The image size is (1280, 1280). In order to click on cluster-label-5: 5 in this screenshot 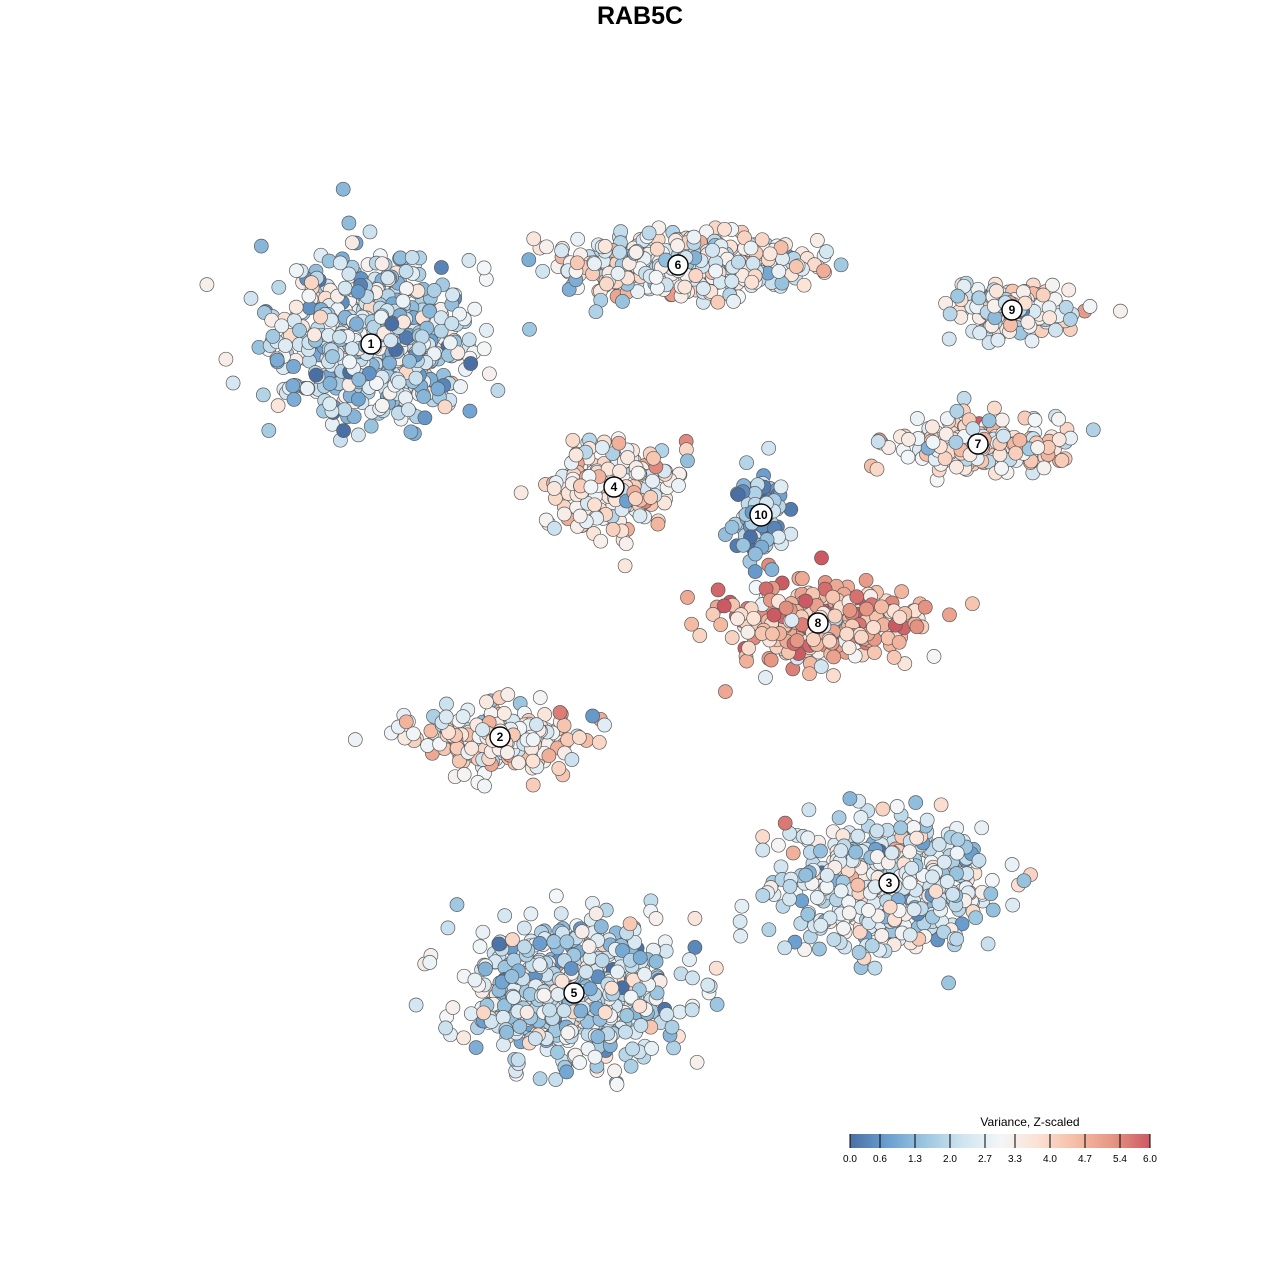, I will do `click(574, 993)`.